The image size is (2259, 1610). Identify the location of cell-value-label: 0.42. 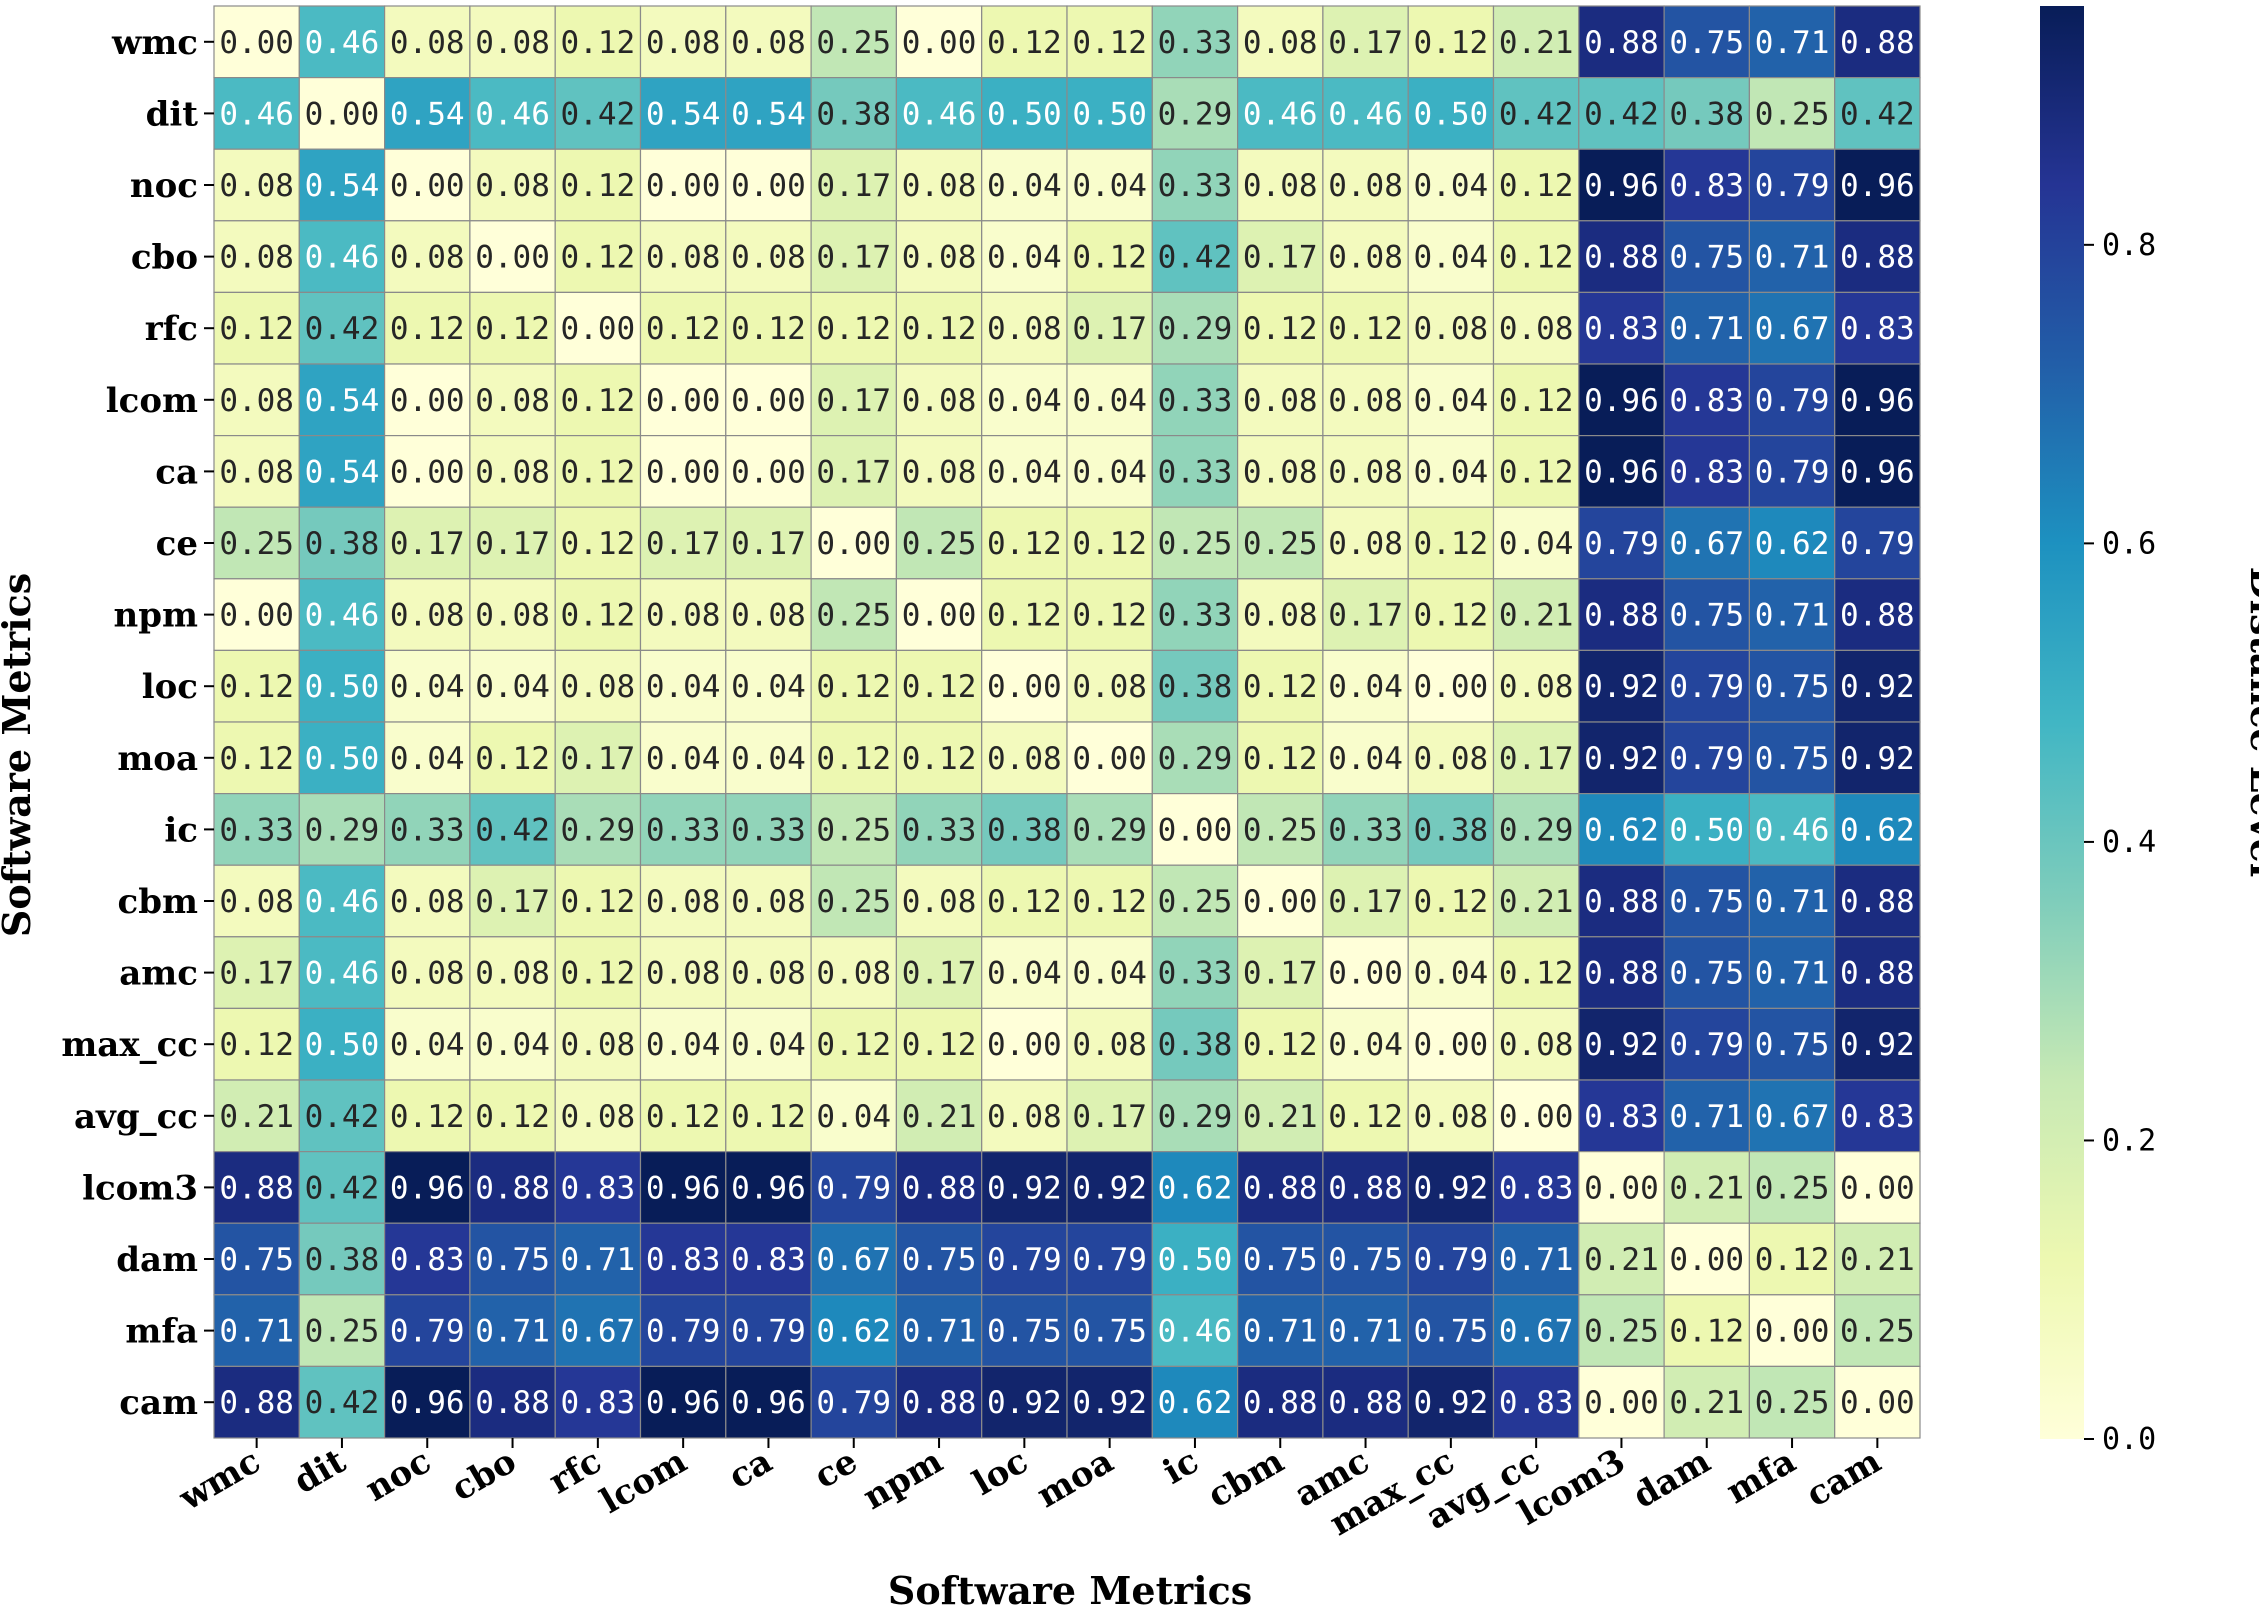
(342, 1188).